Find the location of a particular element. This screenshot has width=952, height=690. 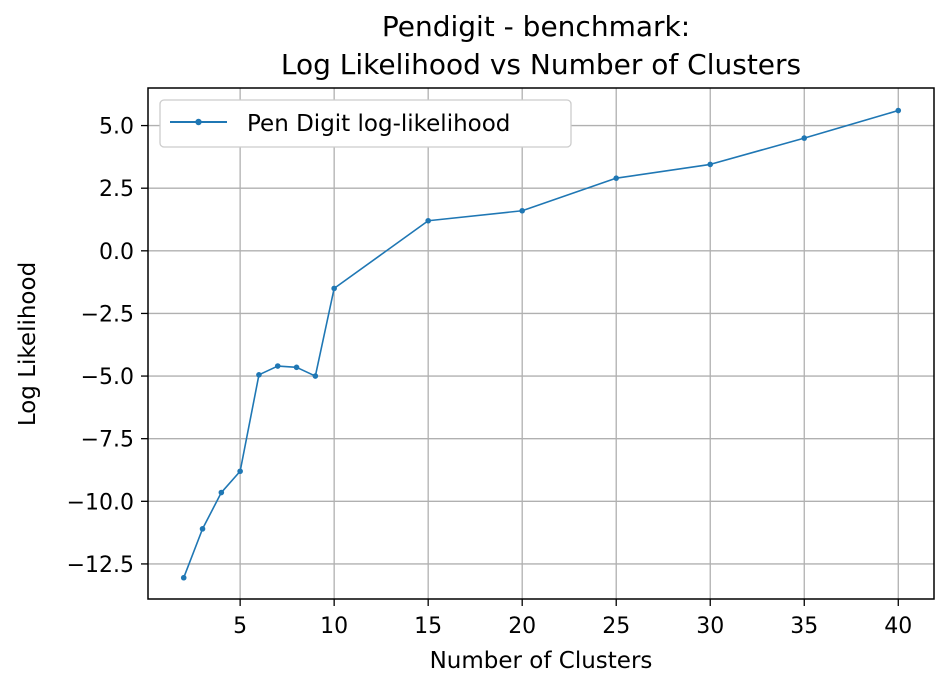

legend-box is located at coordinates (365, 123).